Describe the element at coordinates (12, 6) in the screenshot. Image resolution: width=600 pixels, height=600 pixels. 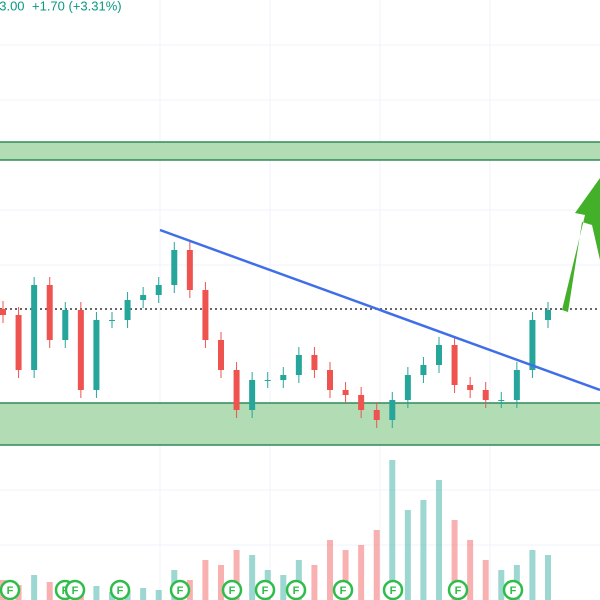
I see `price: 53.00` at that location.